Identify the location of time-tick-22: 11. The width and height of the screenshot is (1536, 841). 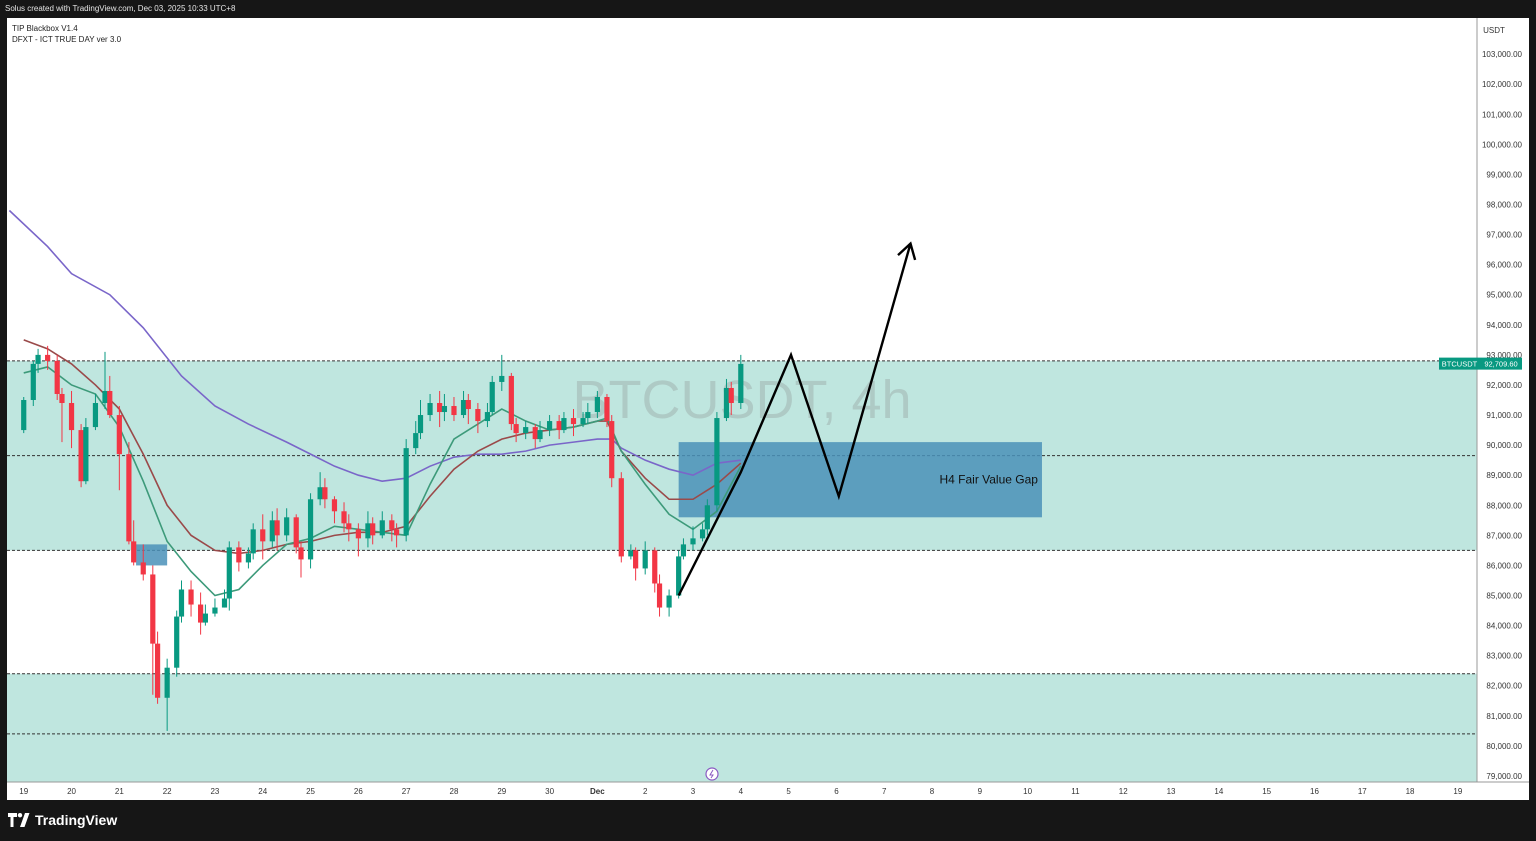
(1075, 791).